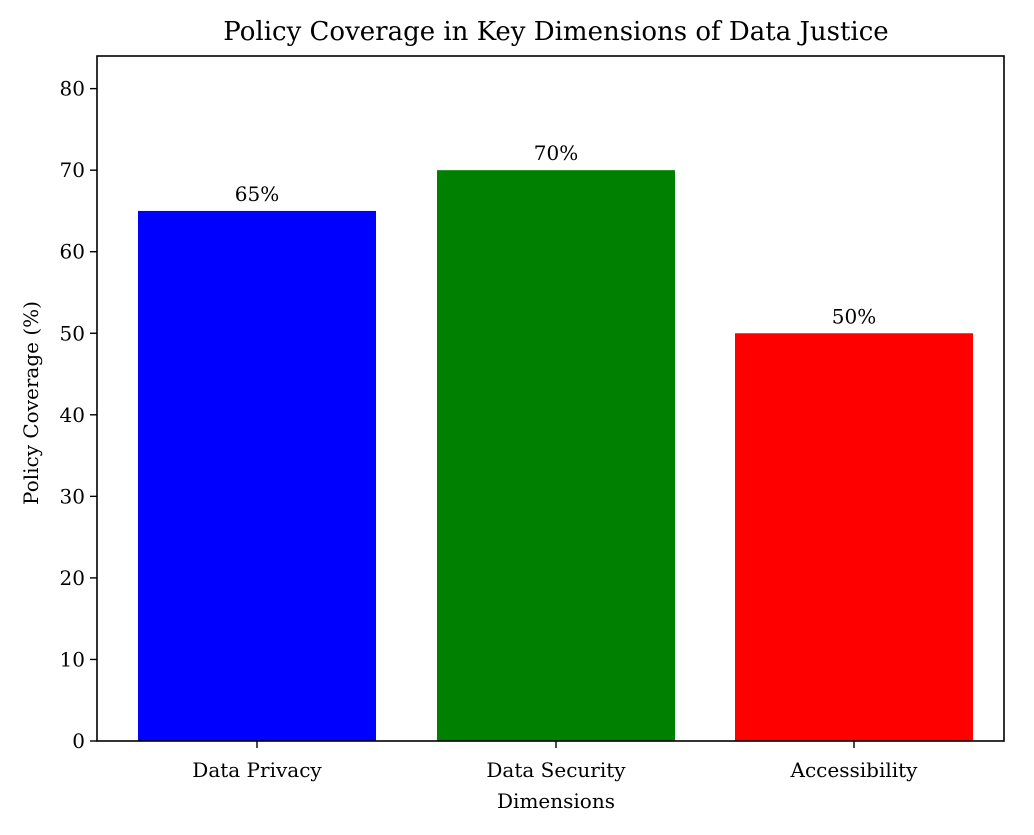  What do you see at coordinates (72, 659) in the screenshot?
I see `y-tick-label: 10` at bounding box center [72, 659].